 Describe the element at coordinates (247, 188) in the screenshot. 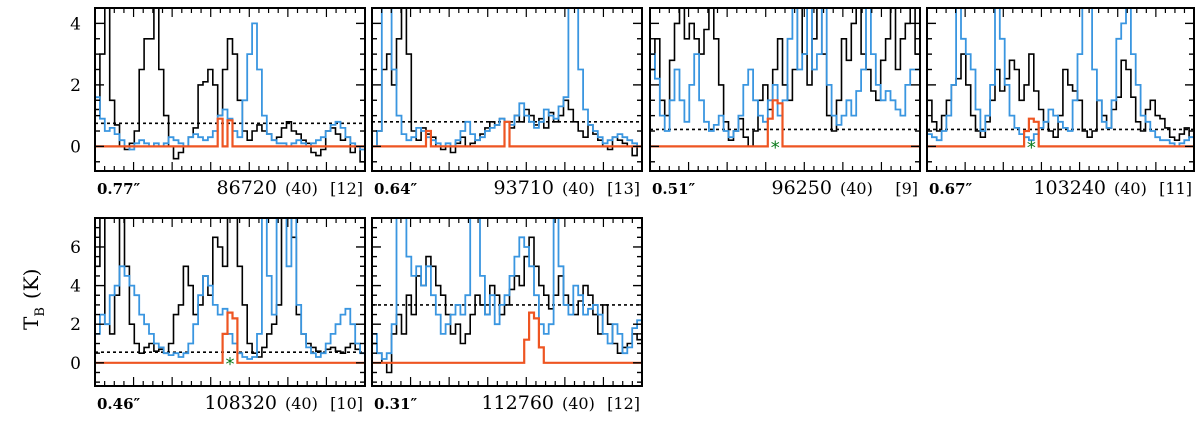

I see `frequency-label: 86720` at that location.